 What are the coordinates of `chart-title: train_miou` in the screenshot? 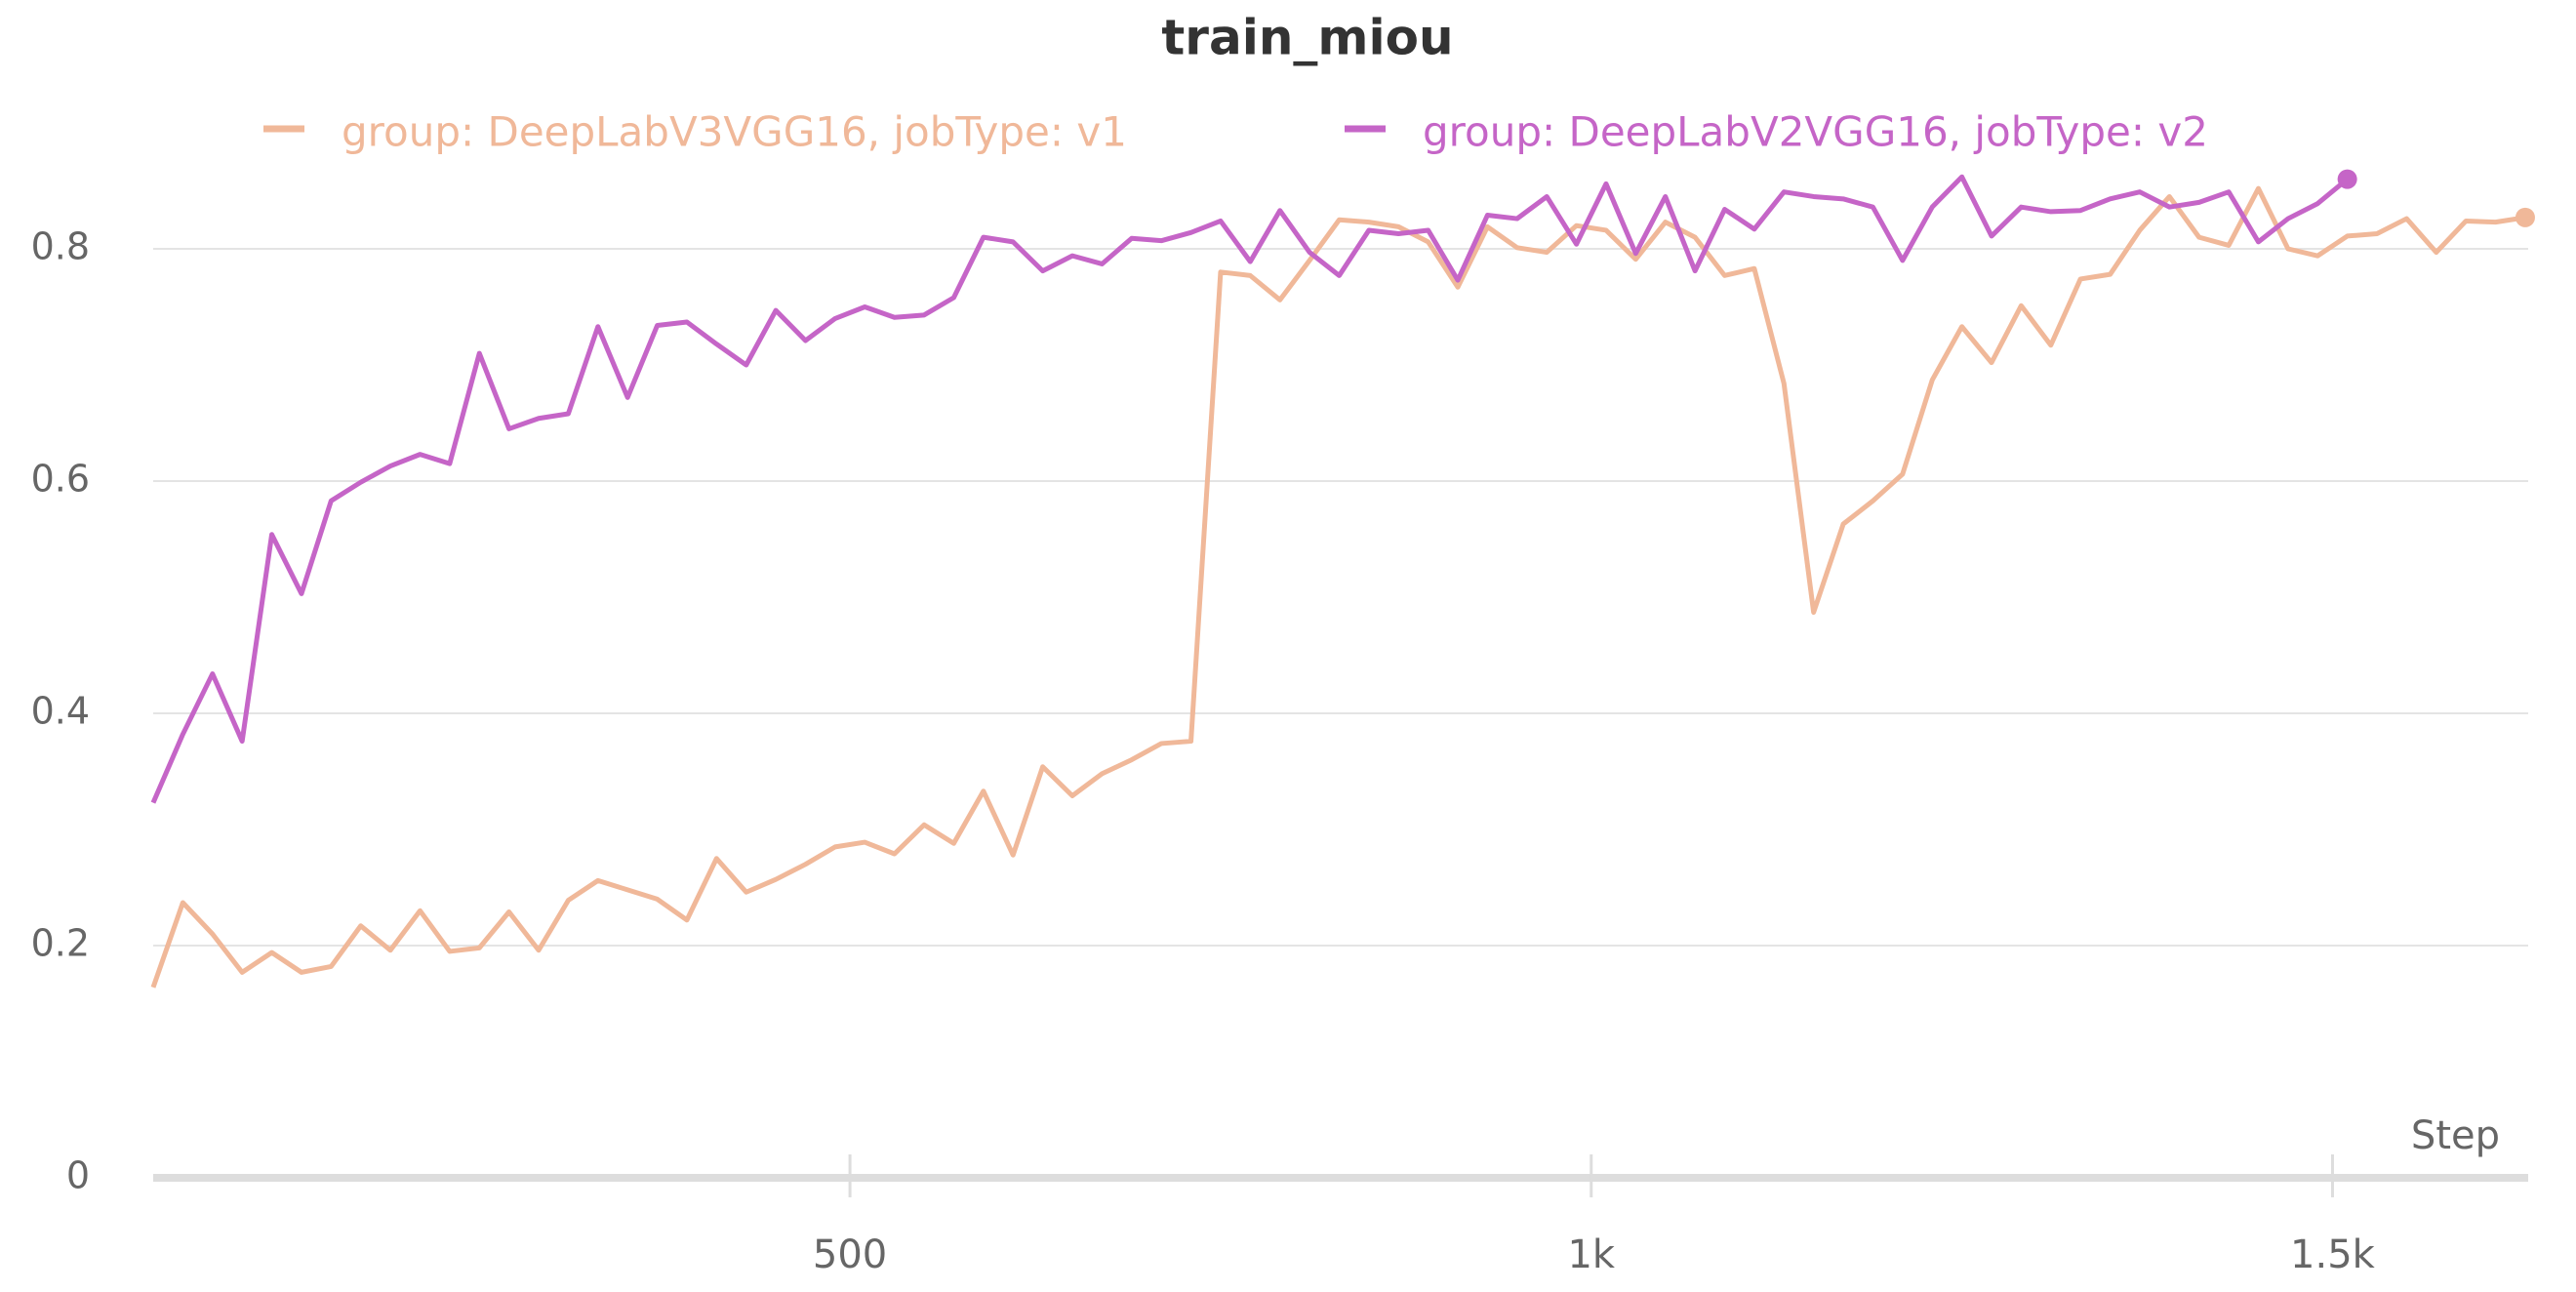 It's located at (1307, 38).